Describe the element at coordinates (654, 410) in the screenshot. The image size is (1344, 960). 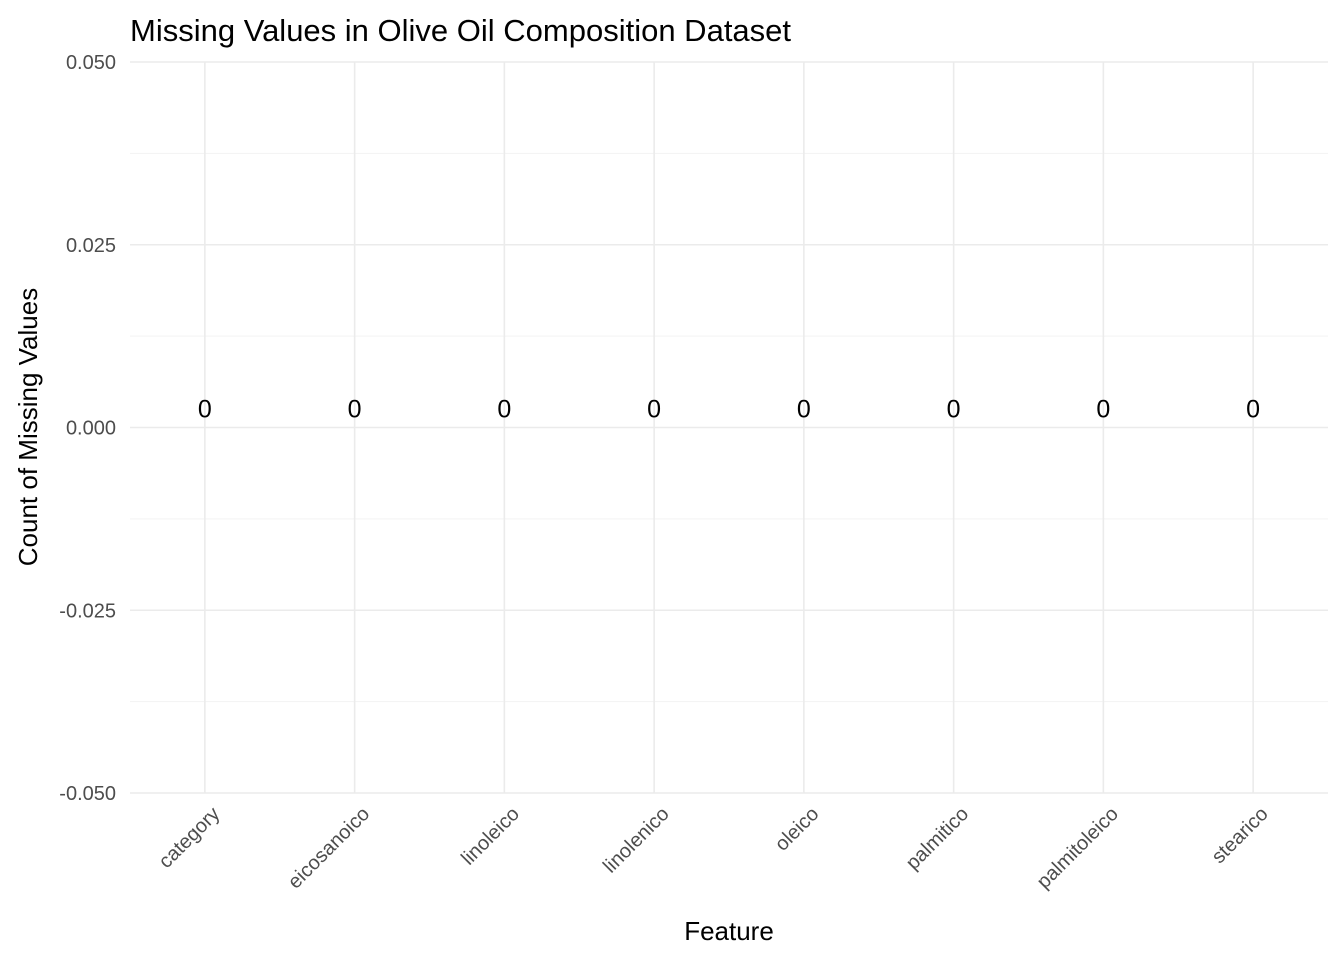
I see `data-label-linolenico: 0` at that location.